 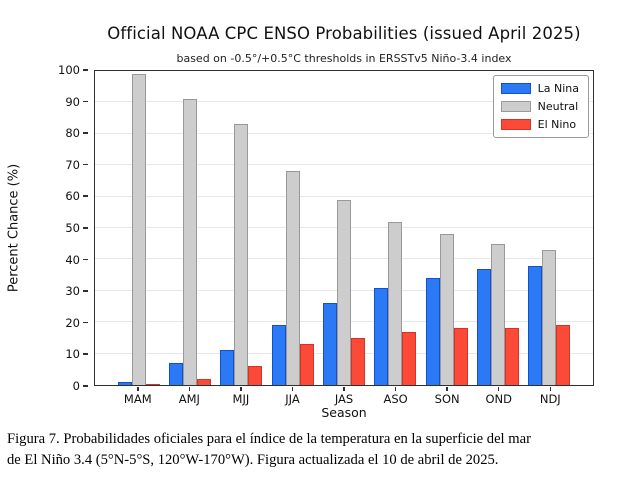 I want to click on legend-label-neutral: Neutral, so click(x=558, y=106).